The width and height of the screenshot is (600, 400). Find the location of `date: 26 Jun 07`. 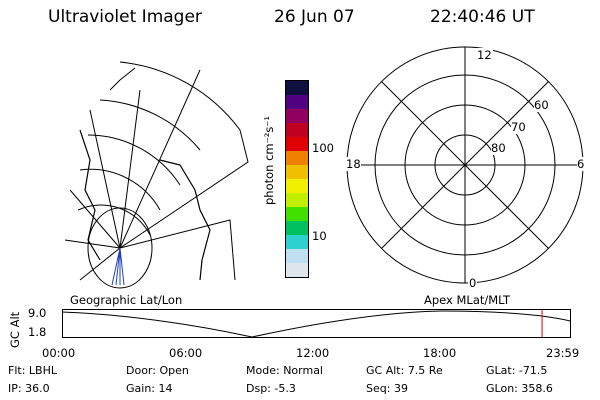

date: 26 Jun 07 is located at coordinates (314, 17).